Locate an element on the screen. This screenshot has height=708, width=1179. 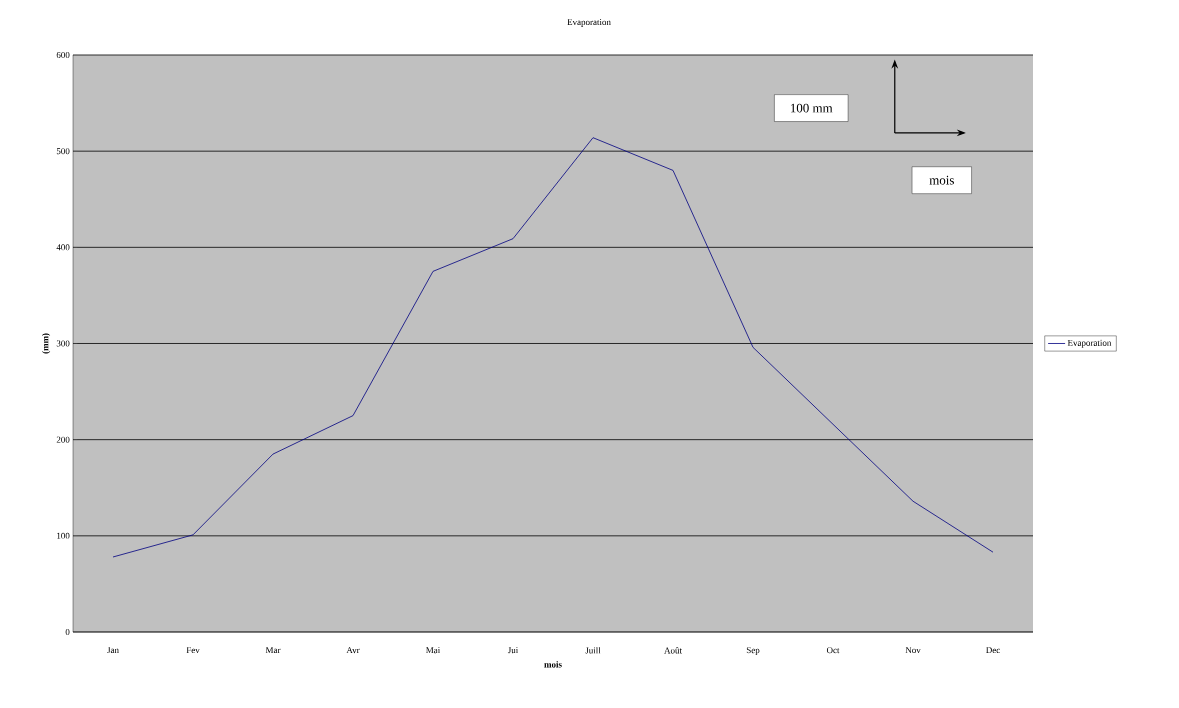
y-tick-label: 500 is located at coordinates (63, 151).